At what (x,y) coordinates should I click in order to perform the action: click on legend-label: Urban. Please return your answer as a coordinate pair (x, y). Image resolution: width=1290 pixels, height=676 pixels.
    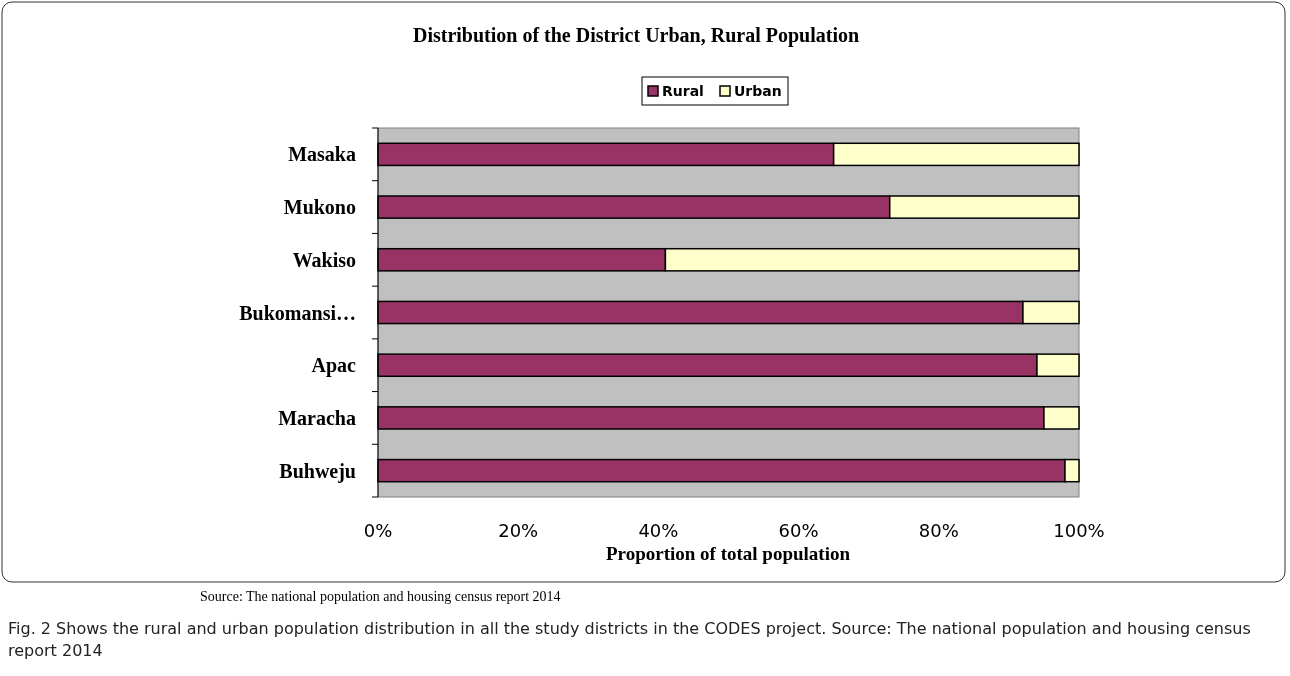
    Looking at the image, I should click on (758, 91).